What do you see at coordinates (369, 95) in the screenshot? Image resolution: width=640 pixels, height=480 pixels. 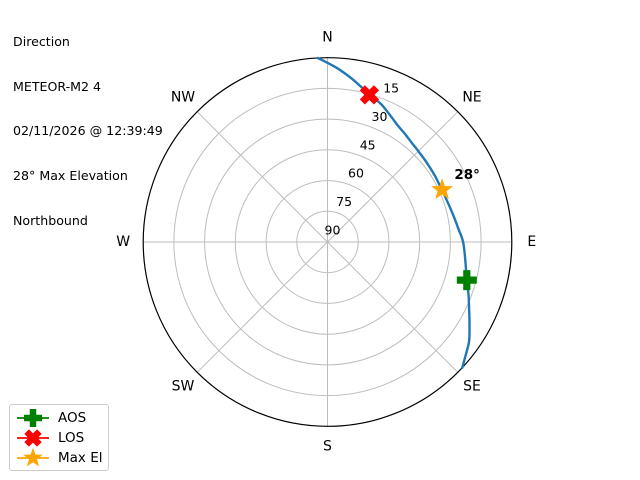 I see `los-marker` at bounding box center [369, 95].